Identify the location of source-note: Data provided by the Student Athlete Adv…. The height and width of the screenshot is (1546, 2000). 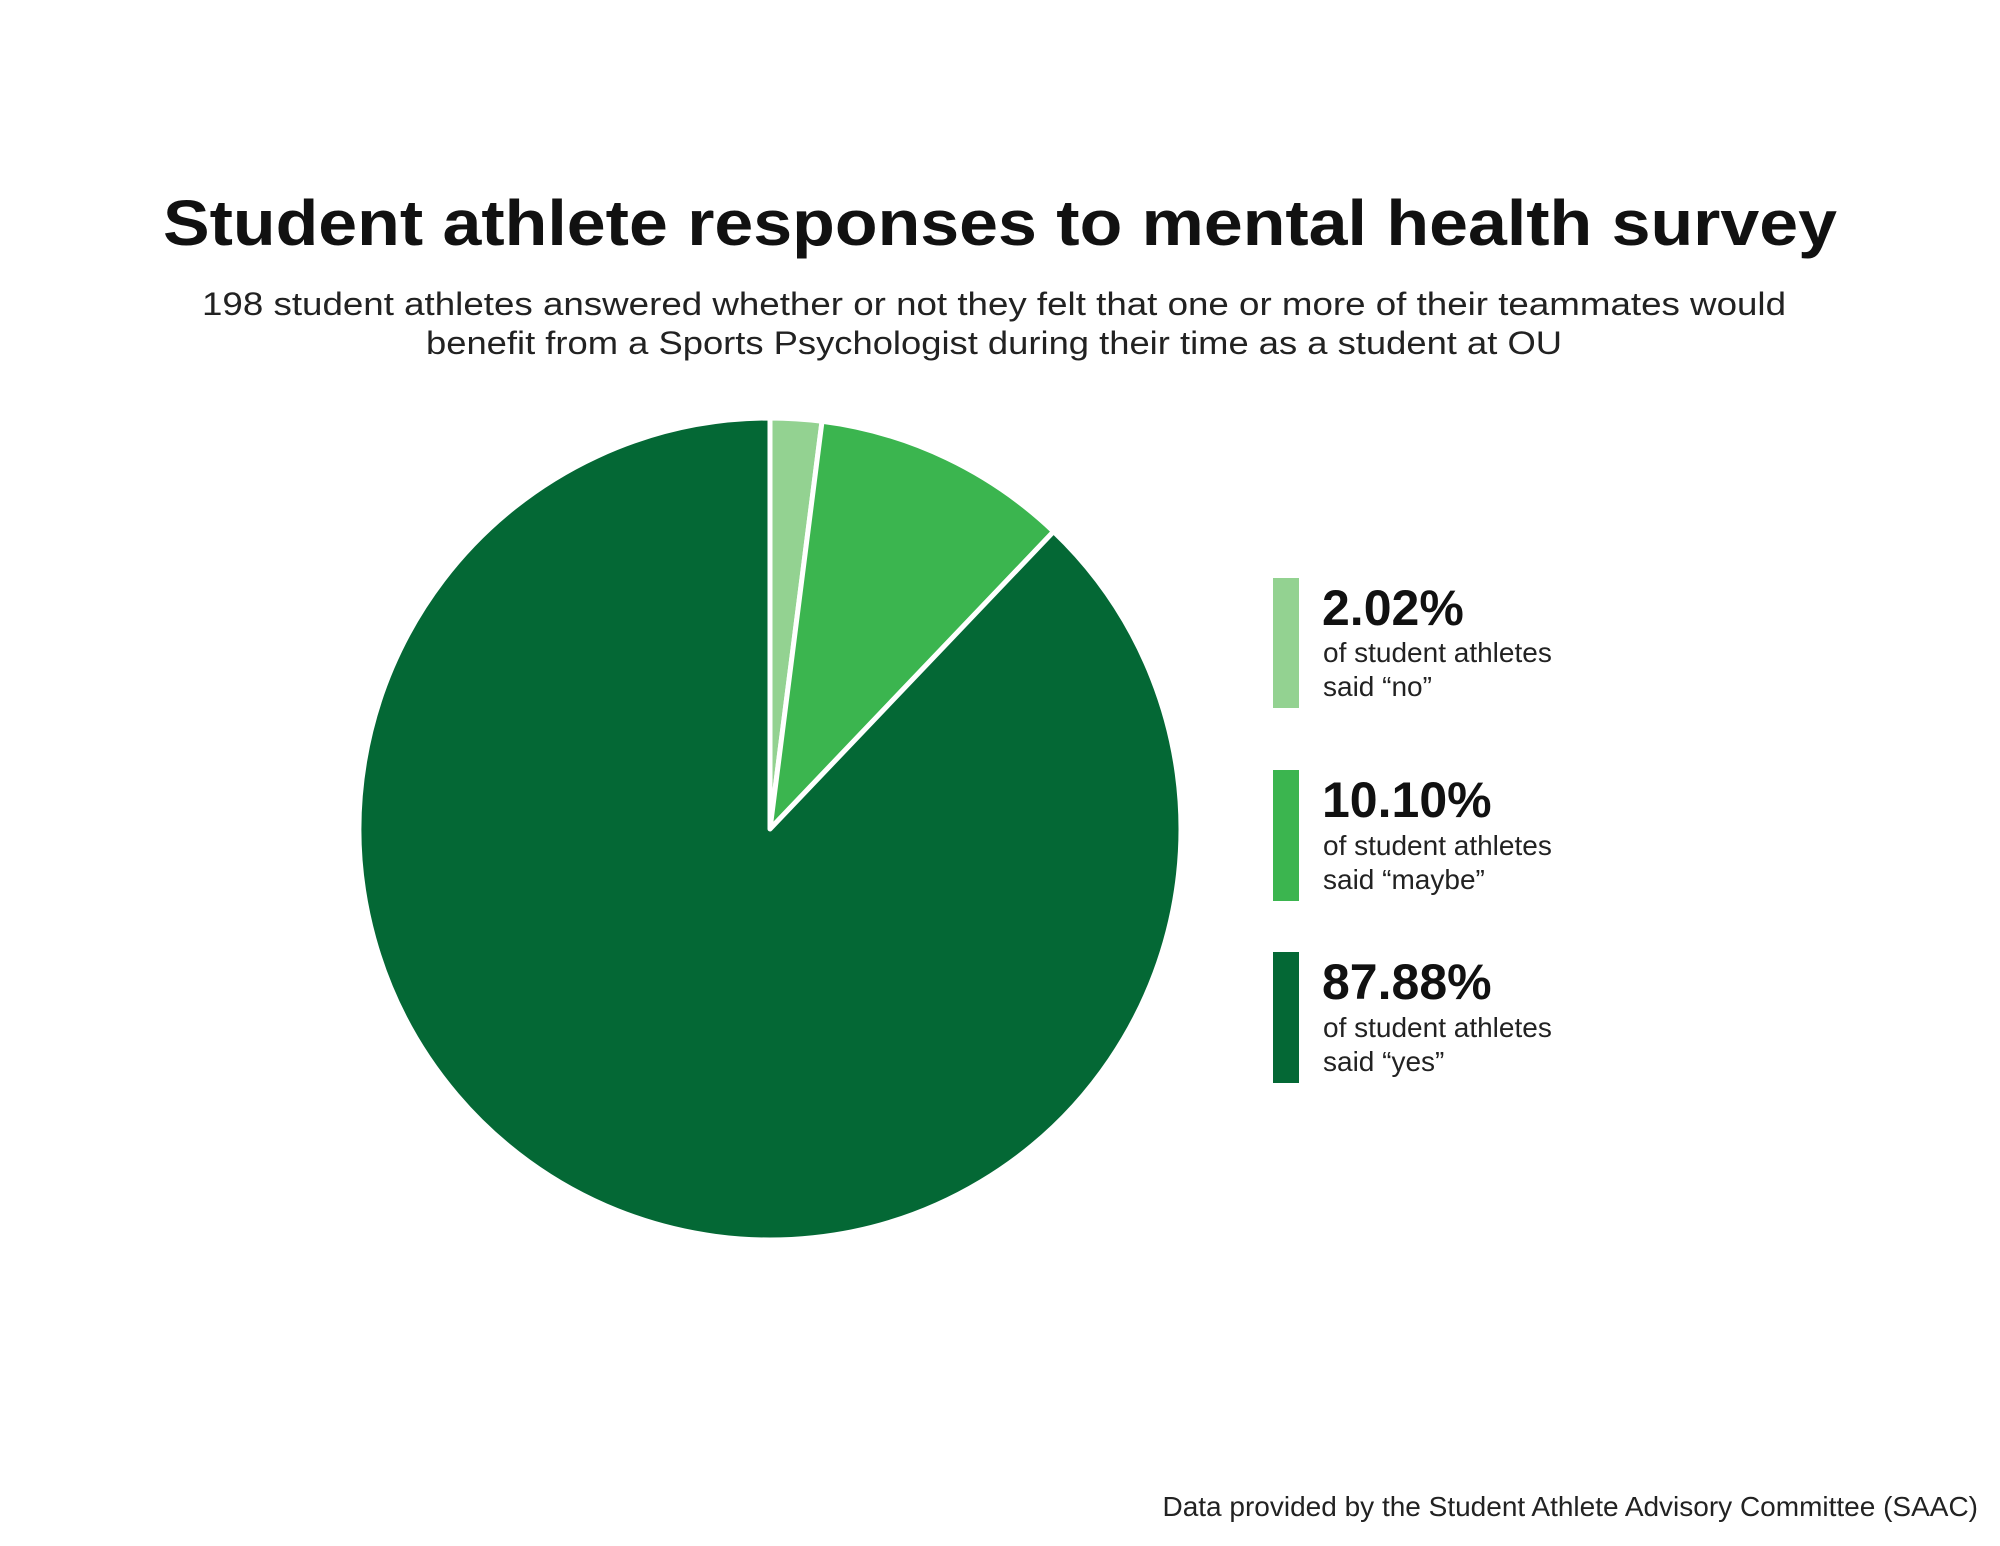
(1570, 1506).